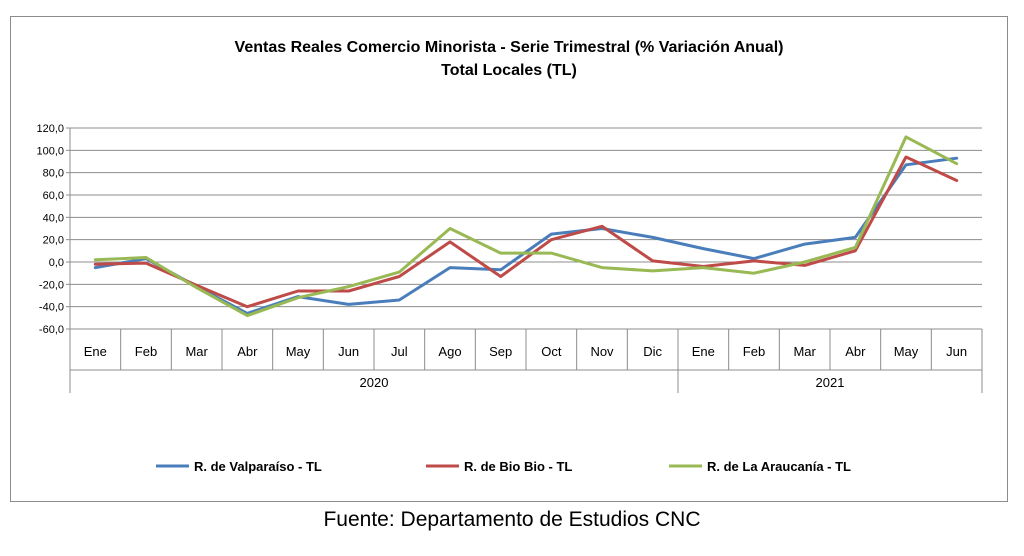 This screenshot has width=1024, height=556. Describe the element at coordinates (53, 174) in the screenshot. I see `y-tick-label: 80,0` at that location.